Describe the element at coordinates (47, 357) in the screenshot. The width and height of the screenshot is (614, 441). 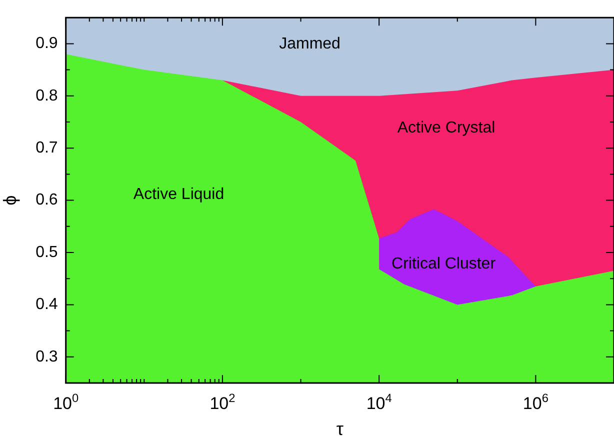
I see `y-tick-label: 0.3` at that location.